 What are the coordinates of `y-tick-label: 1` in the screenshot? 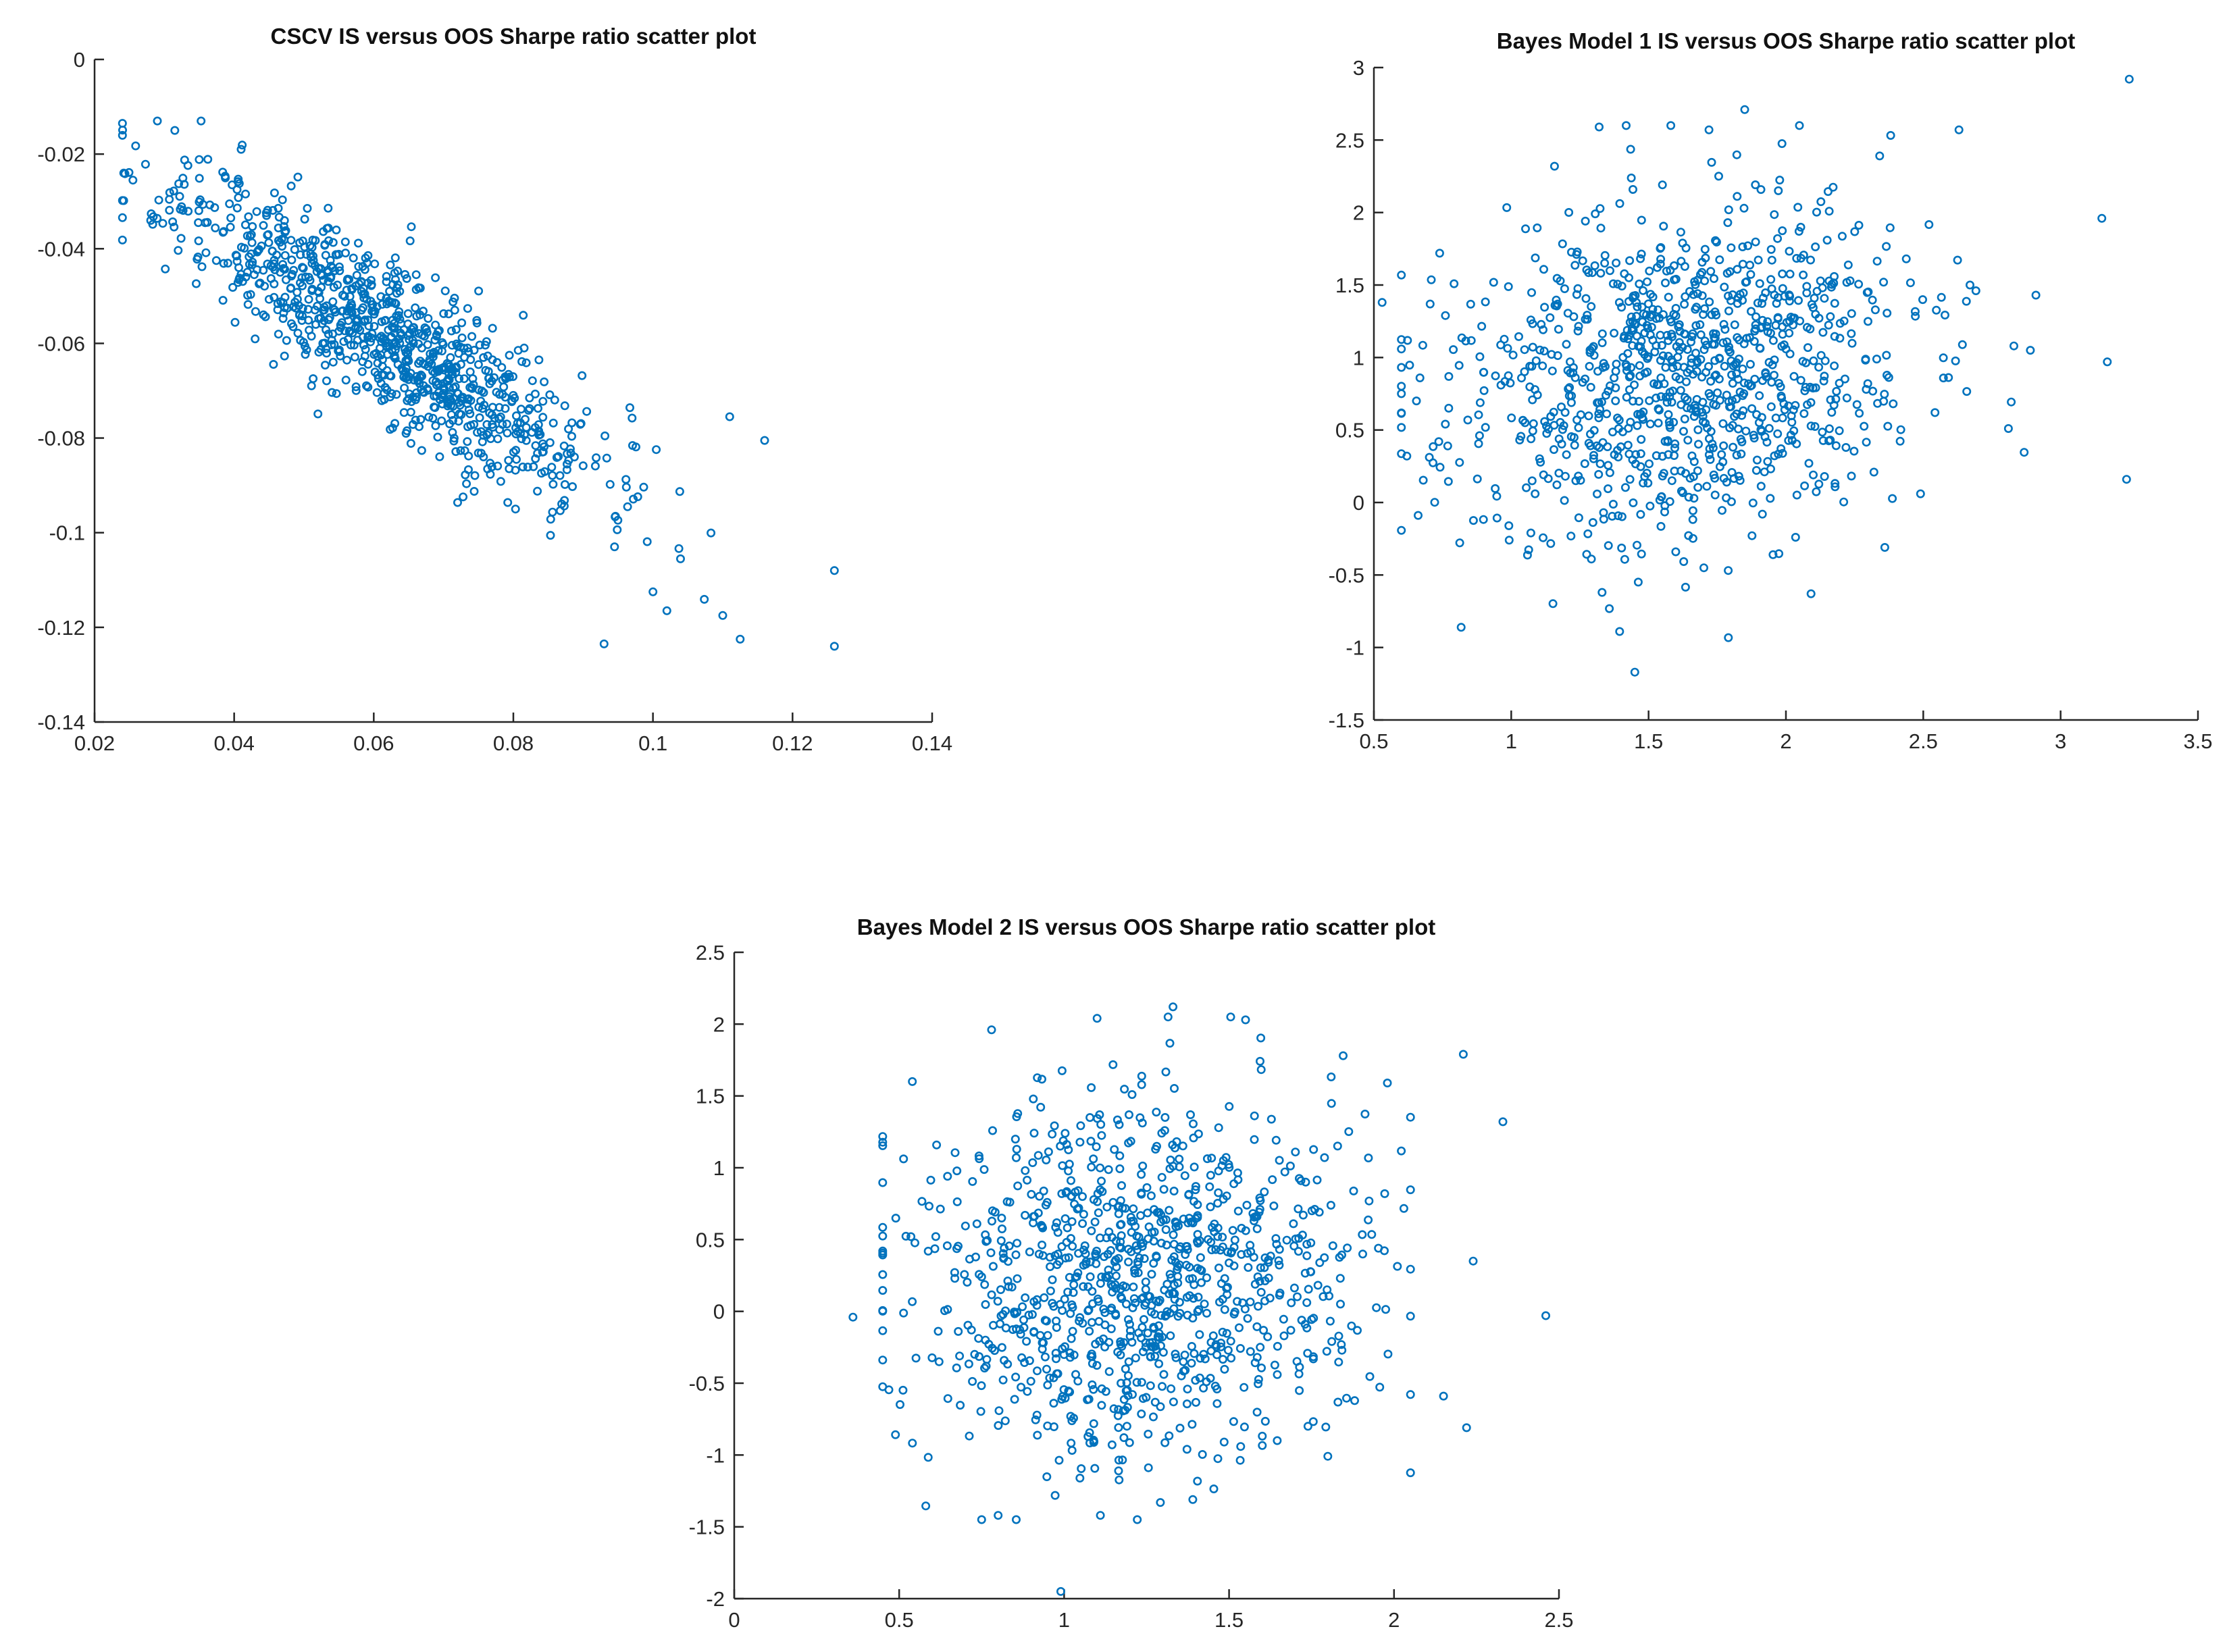 It's located at (1358, 357).